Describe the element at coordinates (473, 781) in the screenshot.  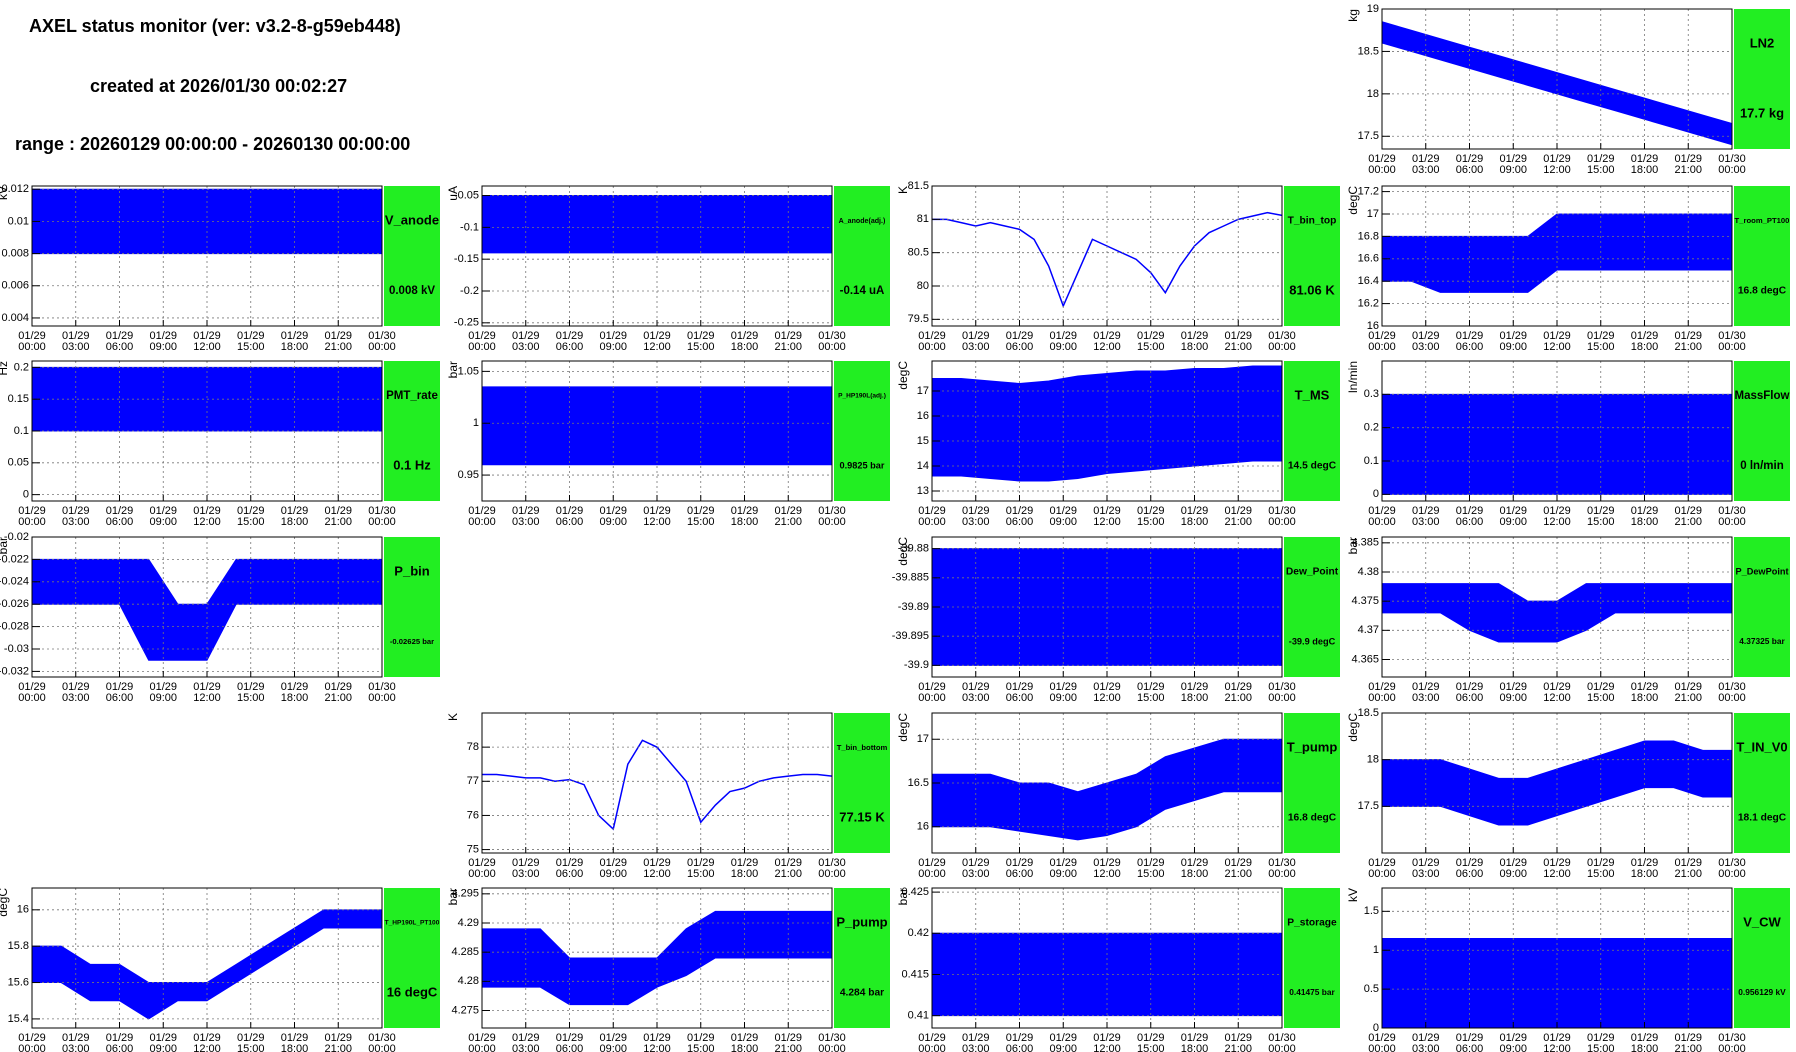
I see `y-tick-label: 77` at that location.